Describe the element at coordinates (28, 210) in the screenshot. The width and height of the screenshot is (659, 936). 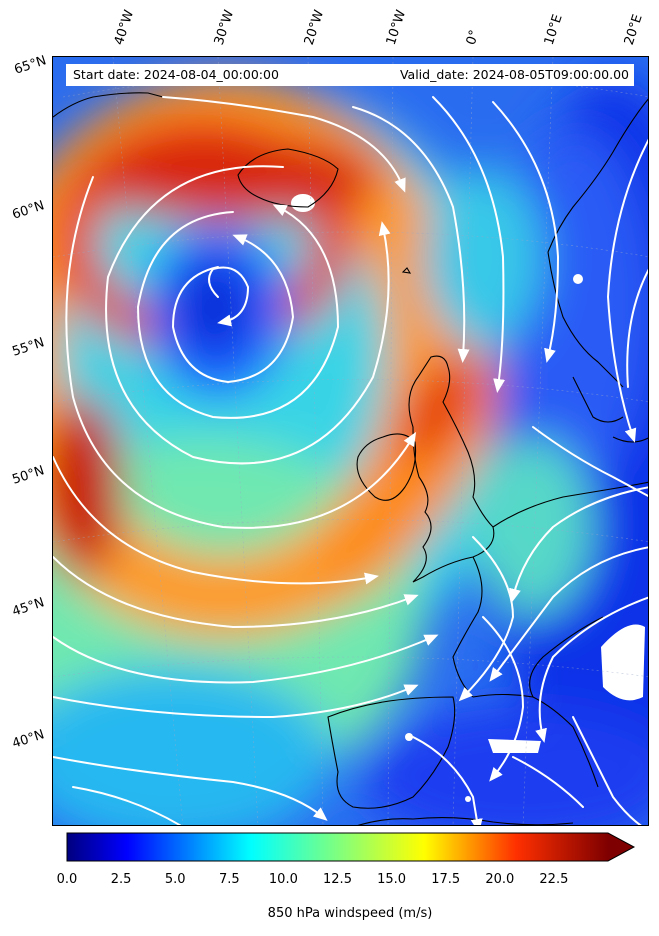
I see `lat-label-60n: 60°N` at that location.